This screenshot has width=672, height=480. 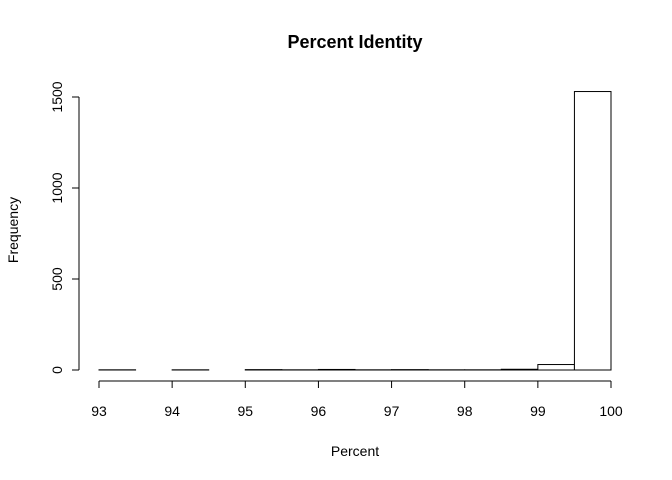 What do you see at coordinates (13, 230) in the screenshot?
I see `y-axis-label: Frequency` at bounding box center [13, 230].